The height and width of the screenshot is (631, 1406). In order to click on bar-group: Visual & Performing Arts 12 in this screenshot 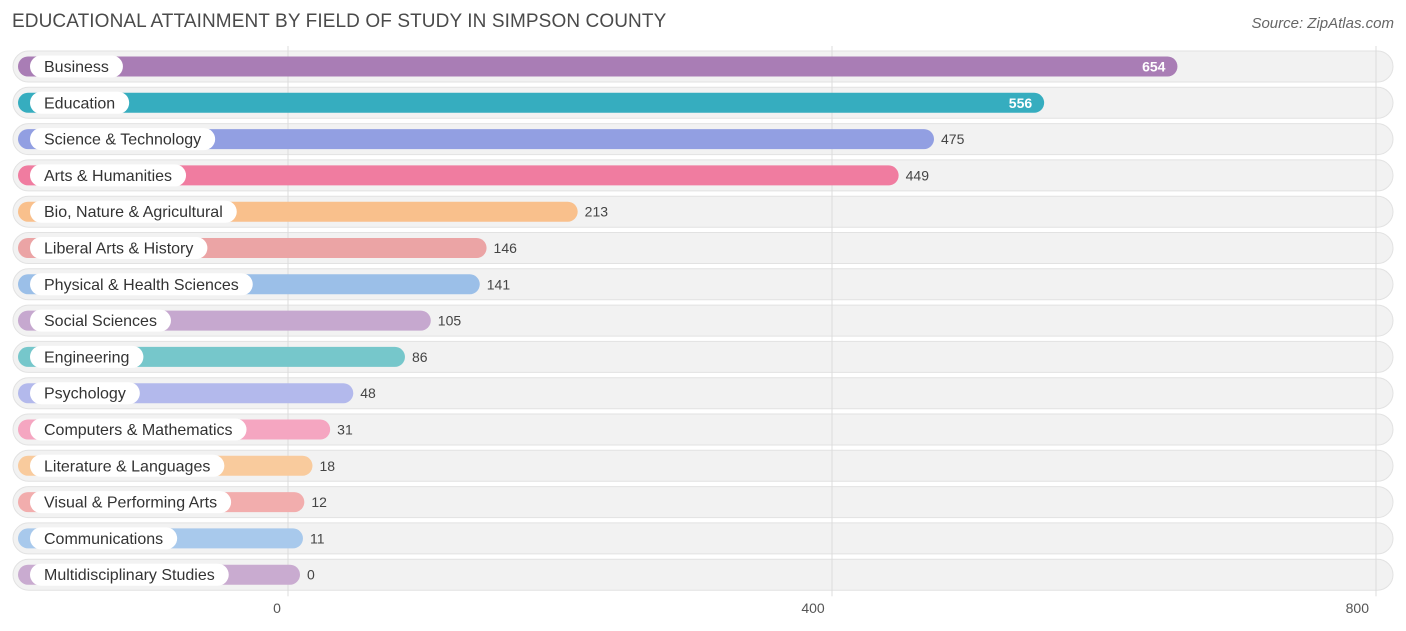, I will do `click(172, 502)`.